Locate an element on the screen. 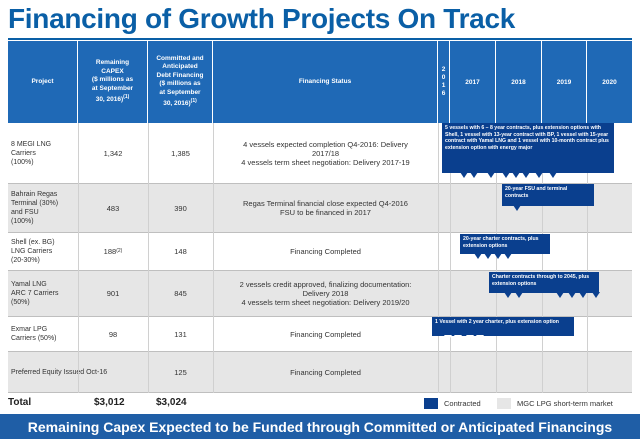 Image resolution: width=640 pixels, height=439 pixels. row-committed-financing: 1,385 is located at coordinates (180, 153).